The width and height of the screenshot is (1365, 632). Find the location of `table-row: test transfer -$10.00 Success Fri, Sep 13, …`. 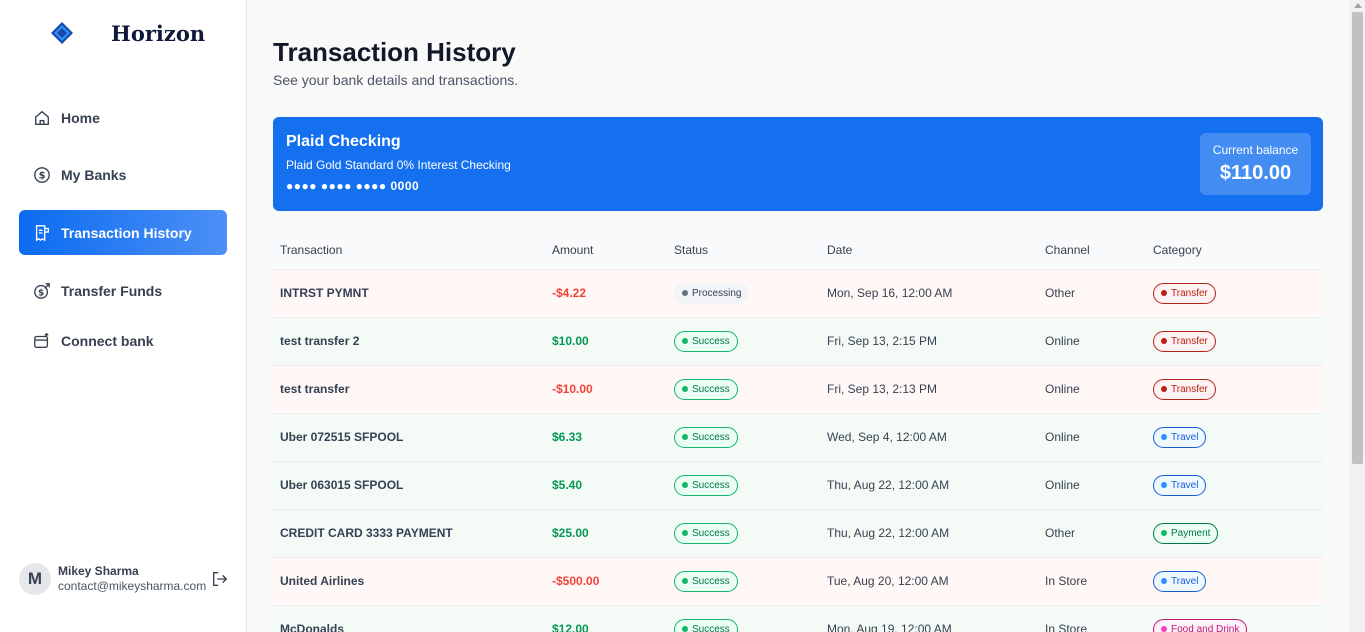

table-row: test transfer -$10.00 Success Fri, Sep 13, … is located at coordinates (798, 389).